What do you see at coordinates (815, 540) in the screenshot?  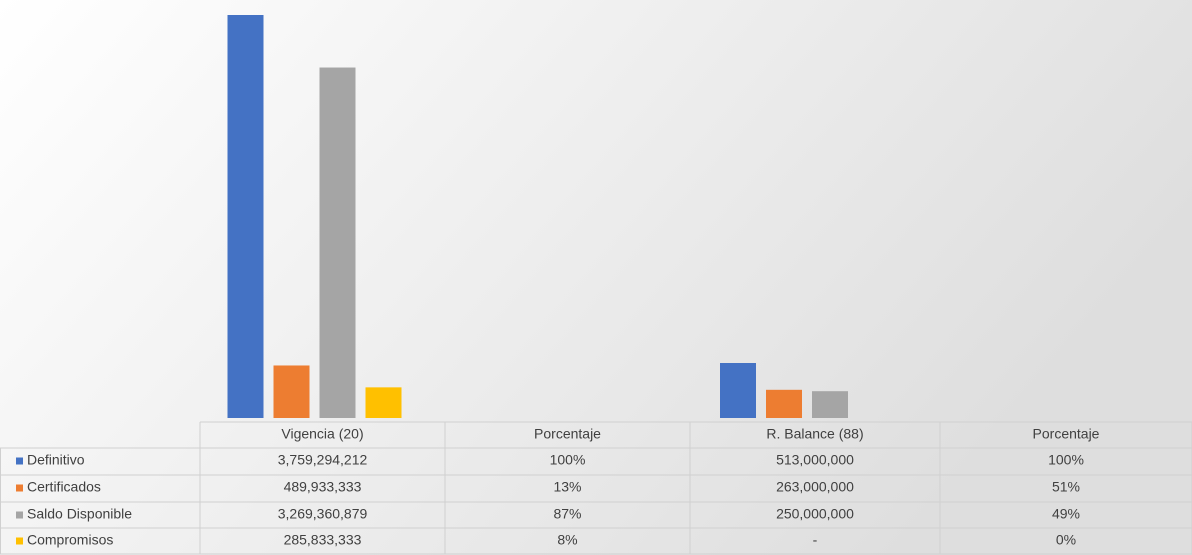 I see `table-cell: -` at bounding box center [815, 540].